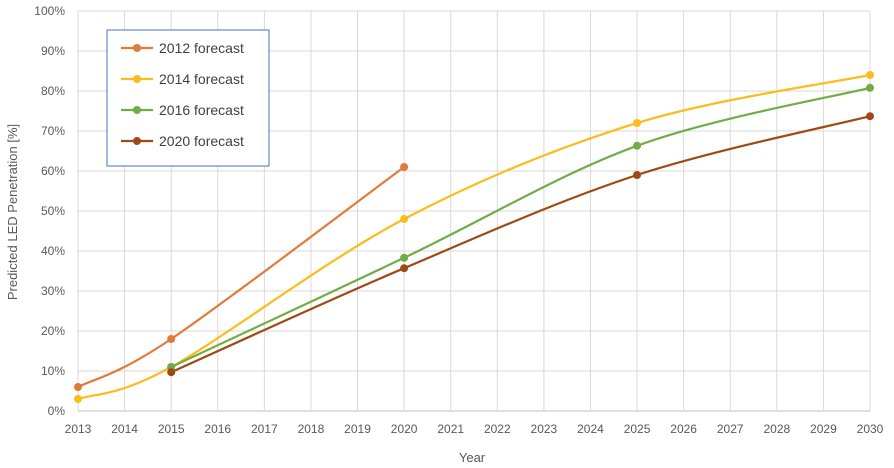  Describe the element at coordinates (497, 429) in the screenshot. I see `x-tick-label: 2022` at that location.